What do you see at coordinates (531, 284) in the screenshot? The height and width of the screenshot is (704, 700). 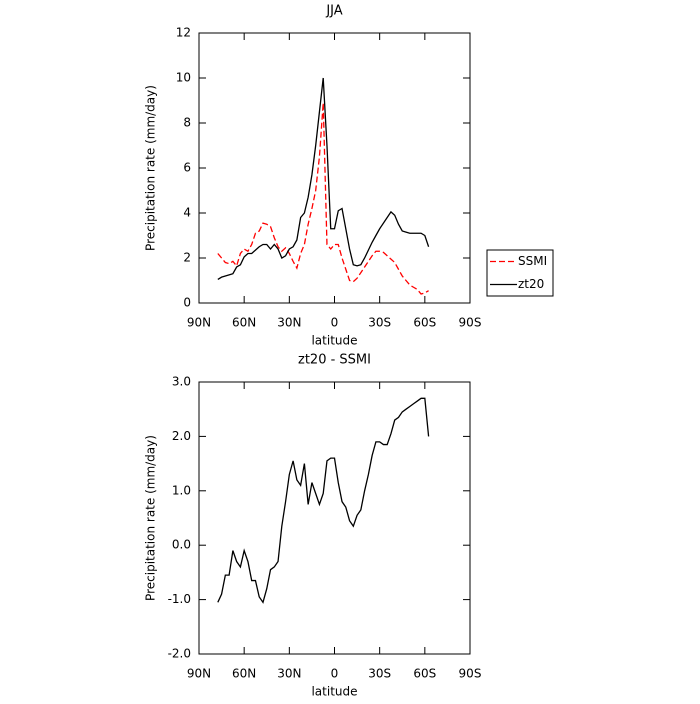 I see `legend-label: zt20` at bounding box center [531, 284].